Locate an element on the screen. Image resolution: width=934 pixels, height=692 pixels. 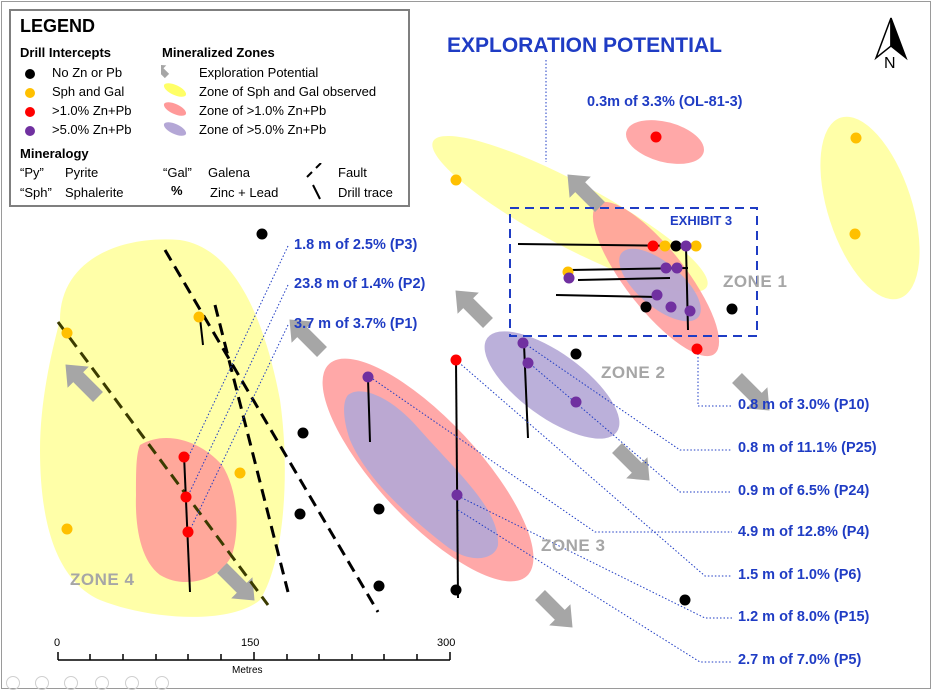
intercept-label-ol-81-3: 0.3m of 3.3% (OL-81-3) is located at coordinates (665, 102).